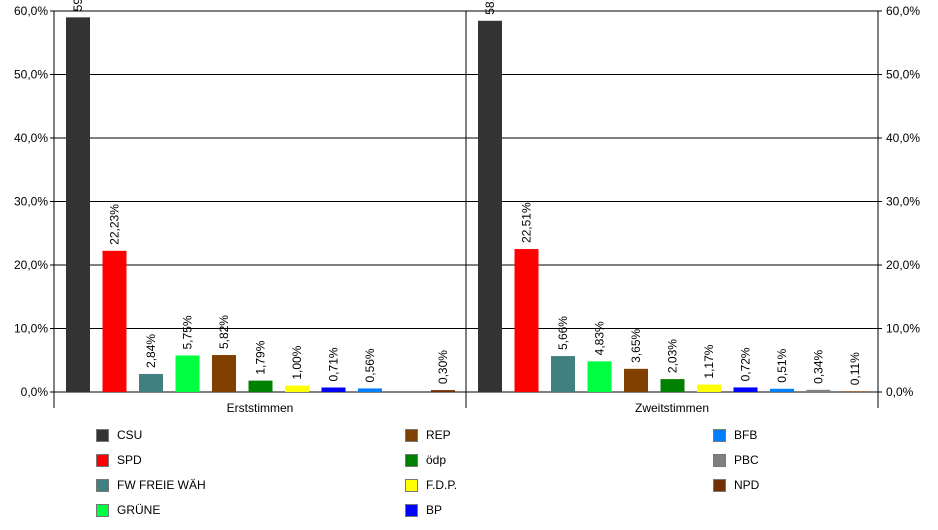 This screenshot has width=938, height=530. I want to click on y-tick-label-right: 10,0%, so click(903, 329).